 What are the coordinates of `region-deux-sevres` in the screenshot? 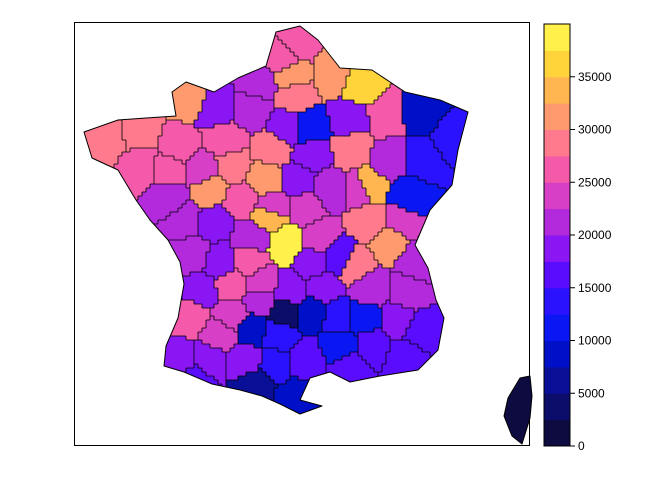 It's located at (216, 224).